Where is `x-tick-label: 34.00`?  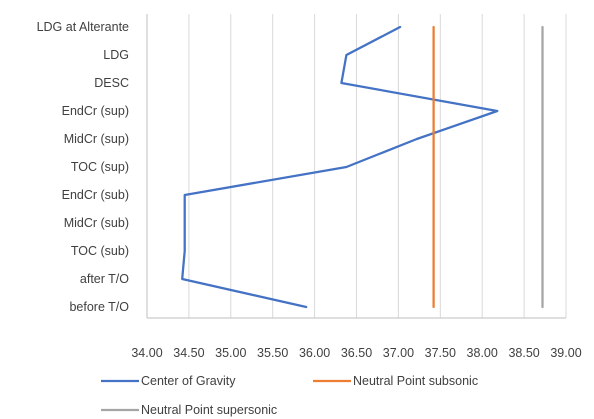 x-tick-label: 34.00 is located at coordinates (146, 353).